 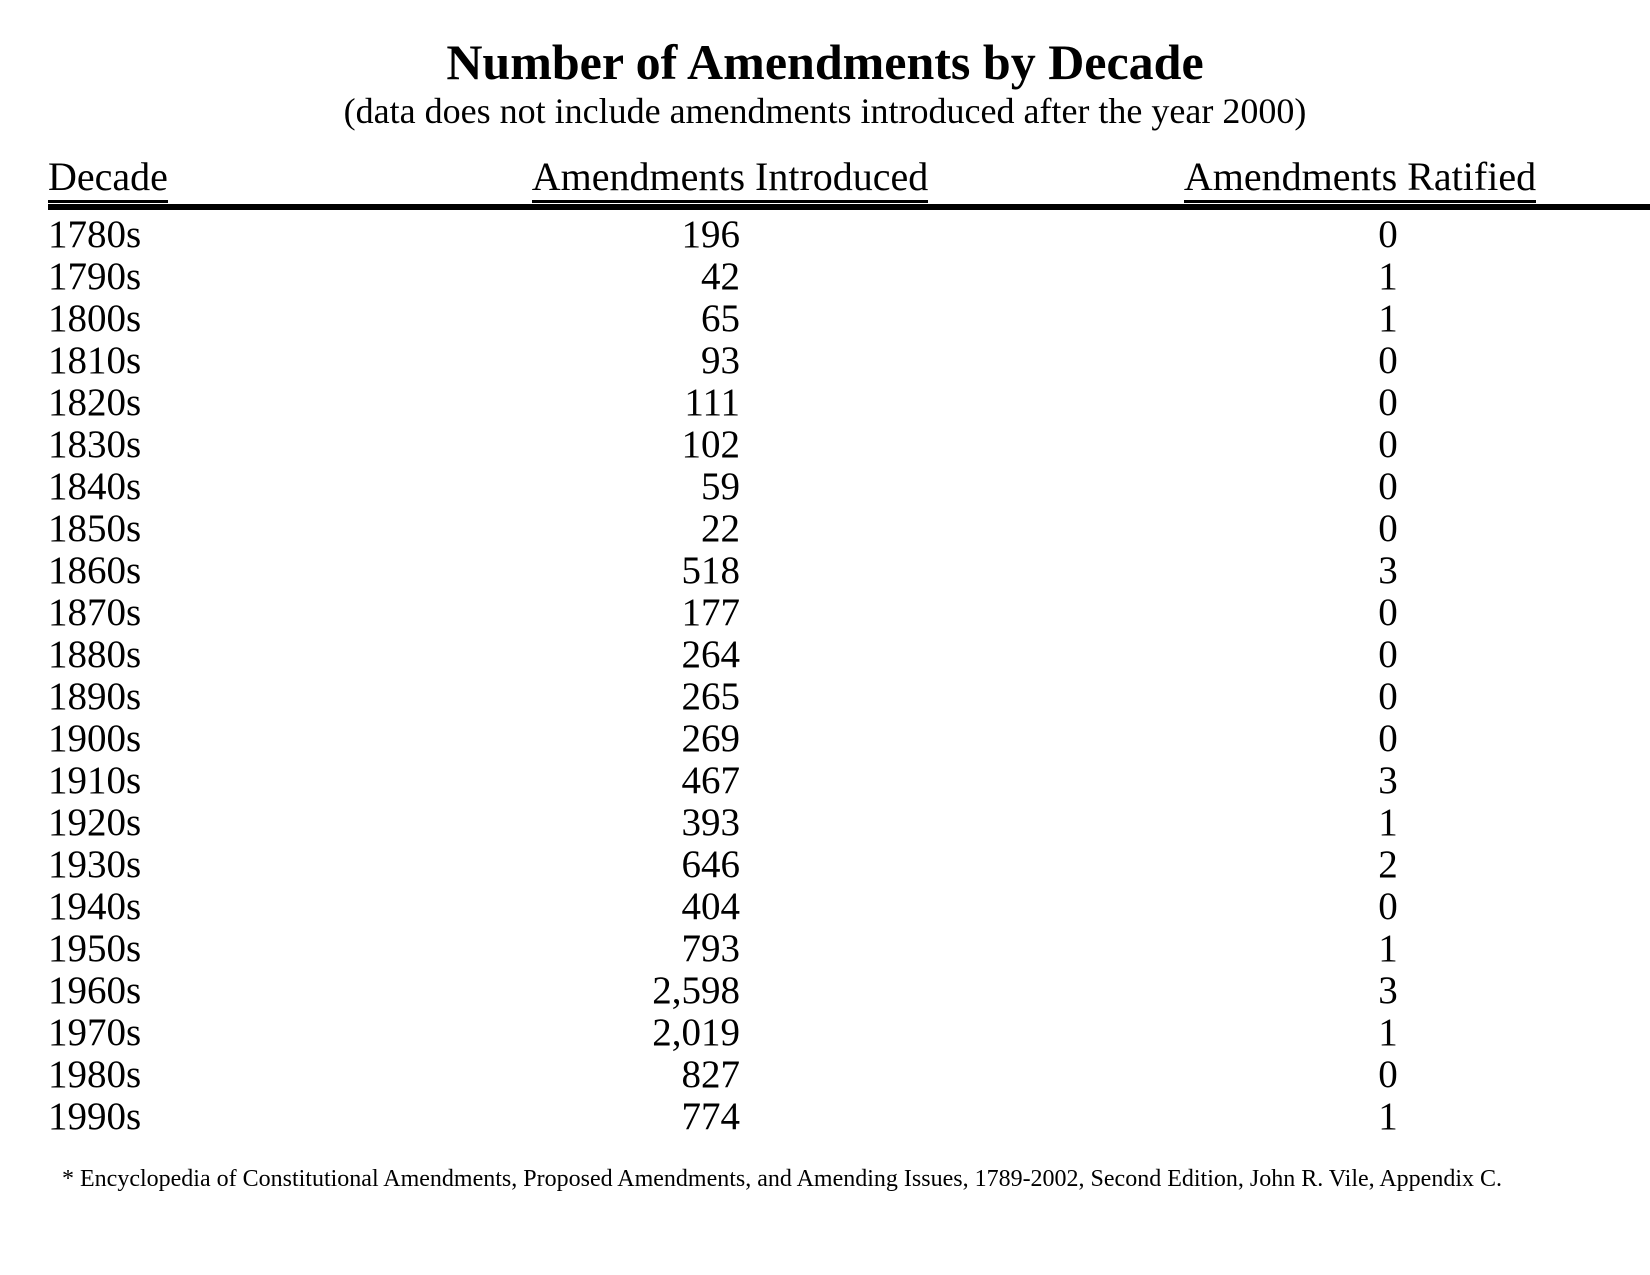 I want to click on table-row: 1980s 827 0, so click(x=825, y=1075).